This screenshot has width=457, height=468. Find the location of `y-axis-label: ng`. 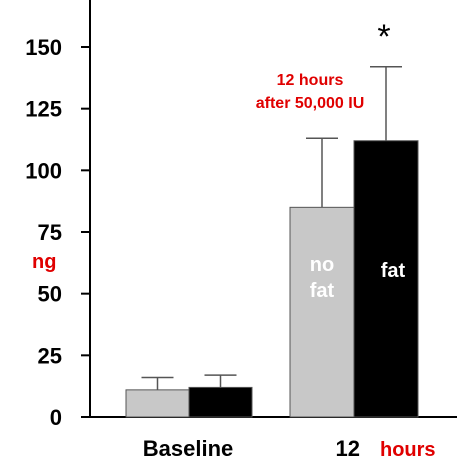

y-axis-label: ng is located at coordinates (44, 262).